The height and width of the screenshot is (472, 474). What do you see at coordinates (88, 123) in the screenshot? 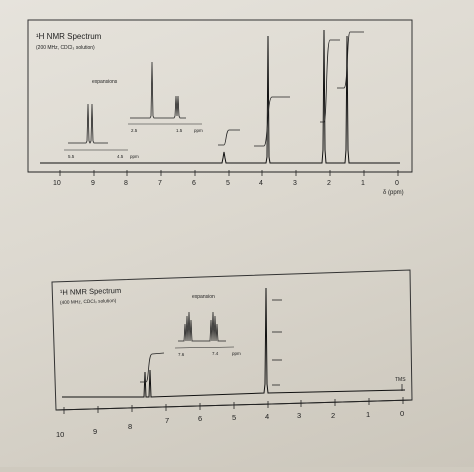
I see `expansion-1-trace` at bounding box center [88, 123].